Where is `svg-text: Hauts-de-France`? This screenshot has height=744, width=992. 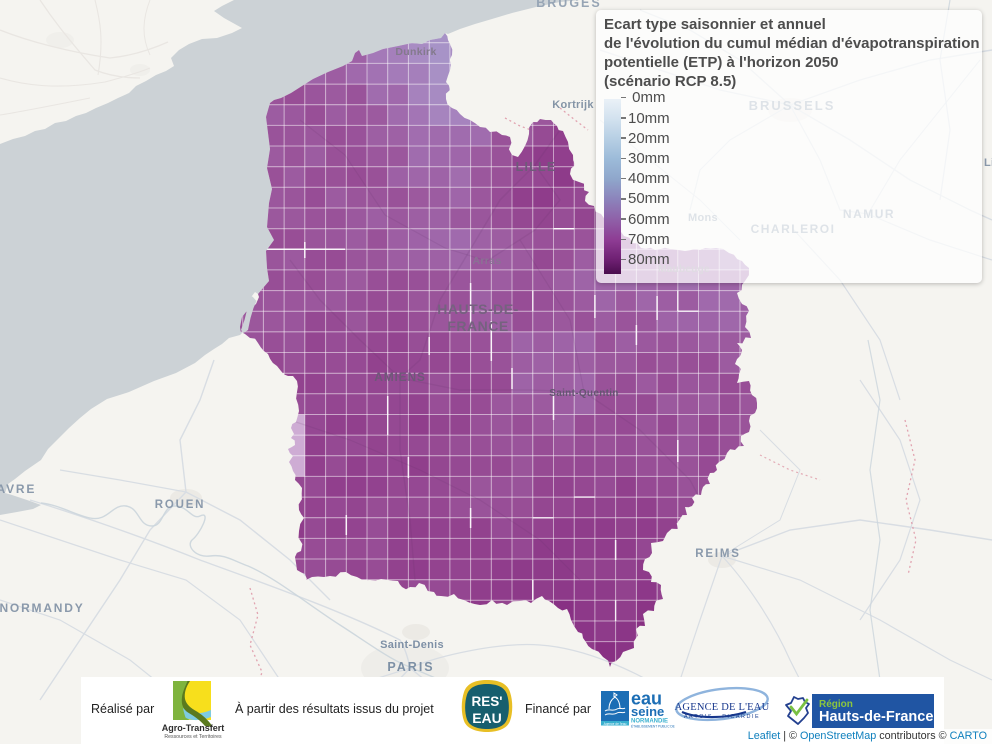 svg-text: Hauts-de-France is located at coordinates (876, 717).